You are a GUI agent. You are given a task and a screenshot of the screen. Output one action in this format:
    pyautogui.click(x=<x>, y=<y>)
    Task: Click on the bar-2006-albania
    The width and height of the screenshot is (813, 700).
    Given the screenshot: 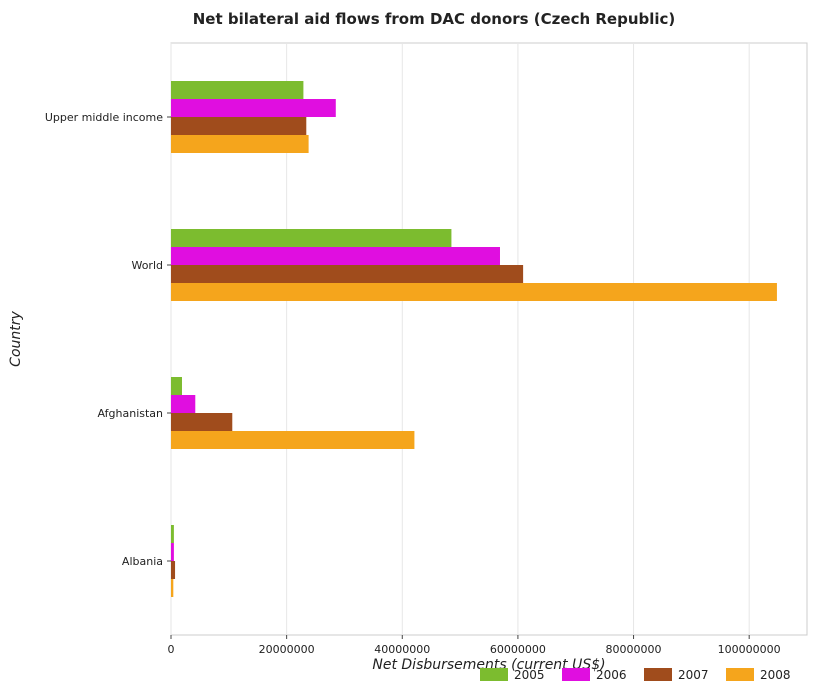 What is the action you would take?
    pyautogui.click(x=172, y=552)
    